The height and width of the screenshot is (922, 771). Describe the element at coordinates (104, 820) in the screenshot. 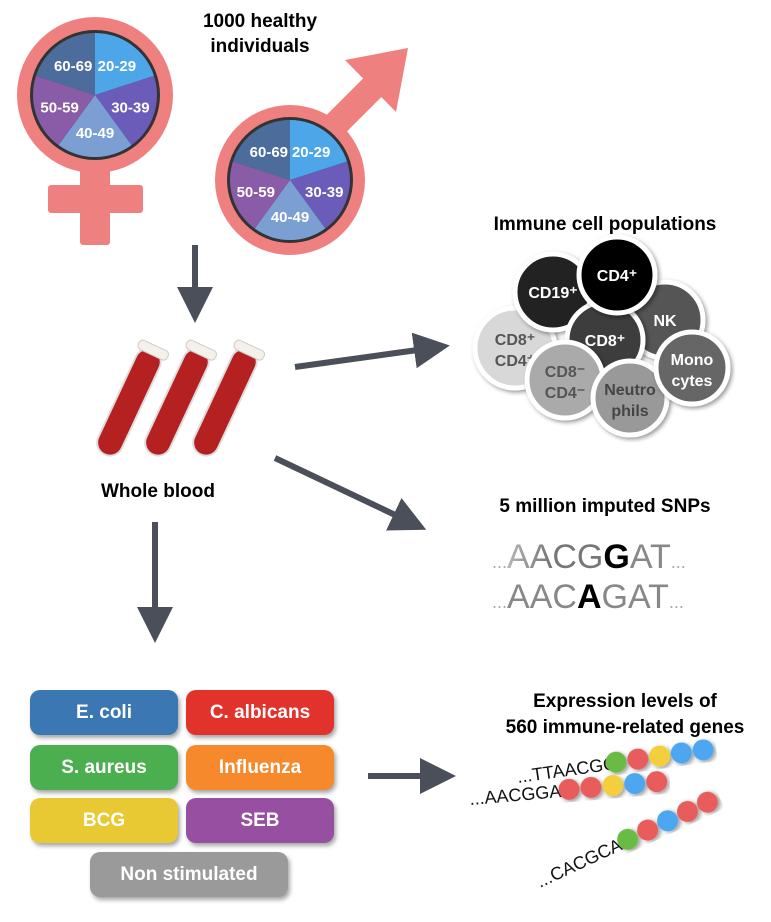

I see `stimulus-bcg: BCG` at that location.